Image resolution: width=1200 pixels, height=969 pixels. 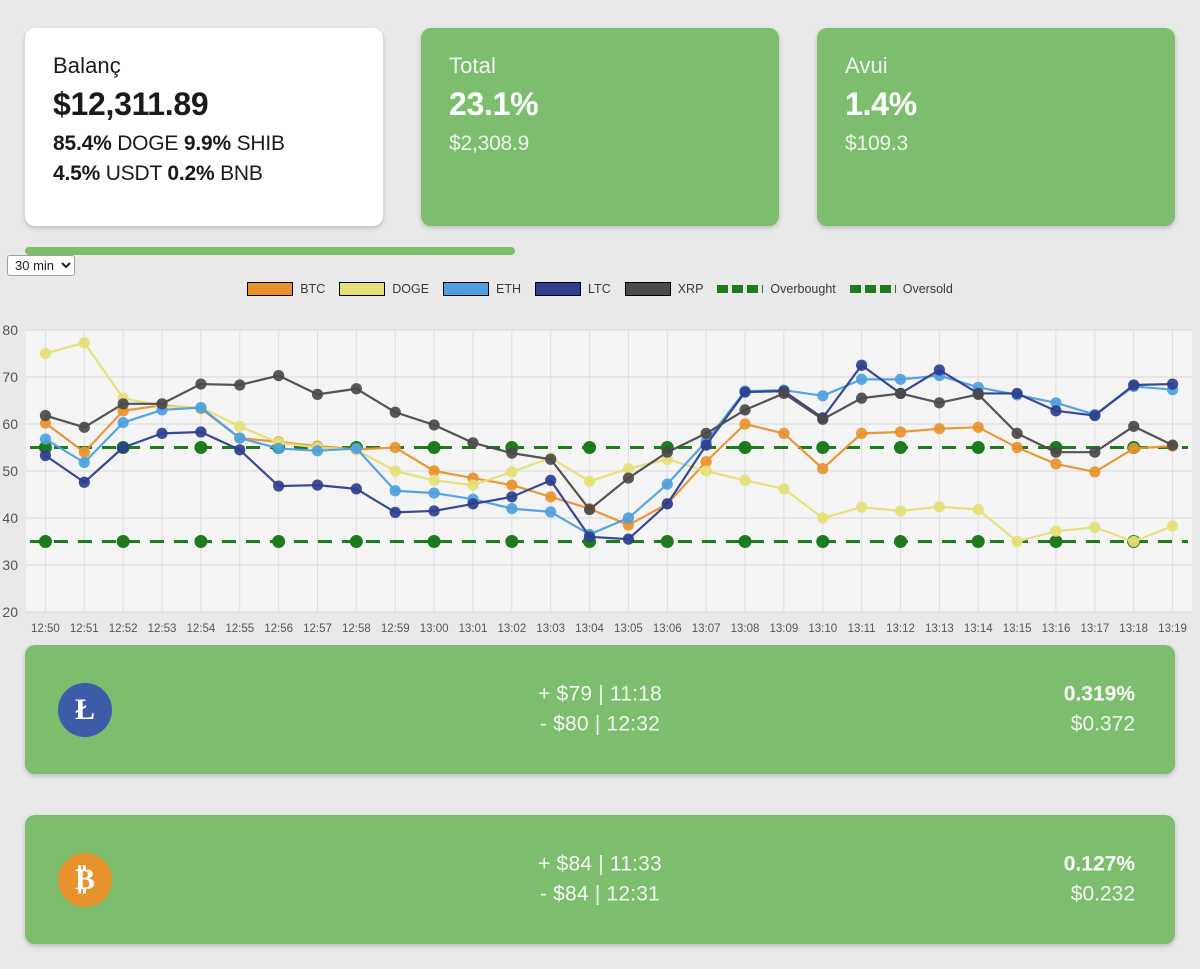 I want to click on svg-text: 12:58, so click(x=356, y=628).